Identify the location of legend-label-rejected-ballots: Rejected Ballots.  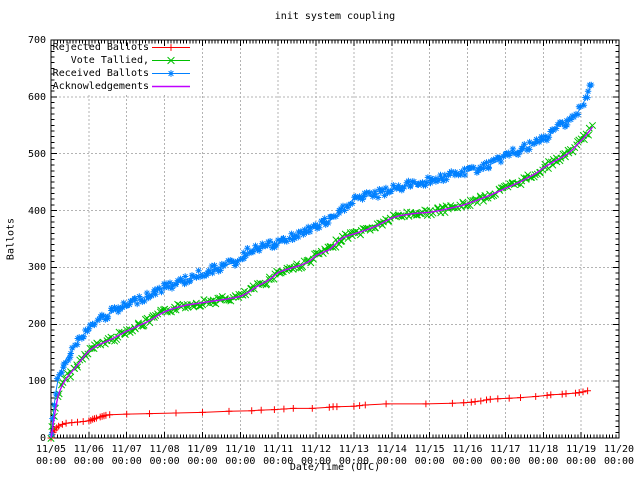
(100, 47).